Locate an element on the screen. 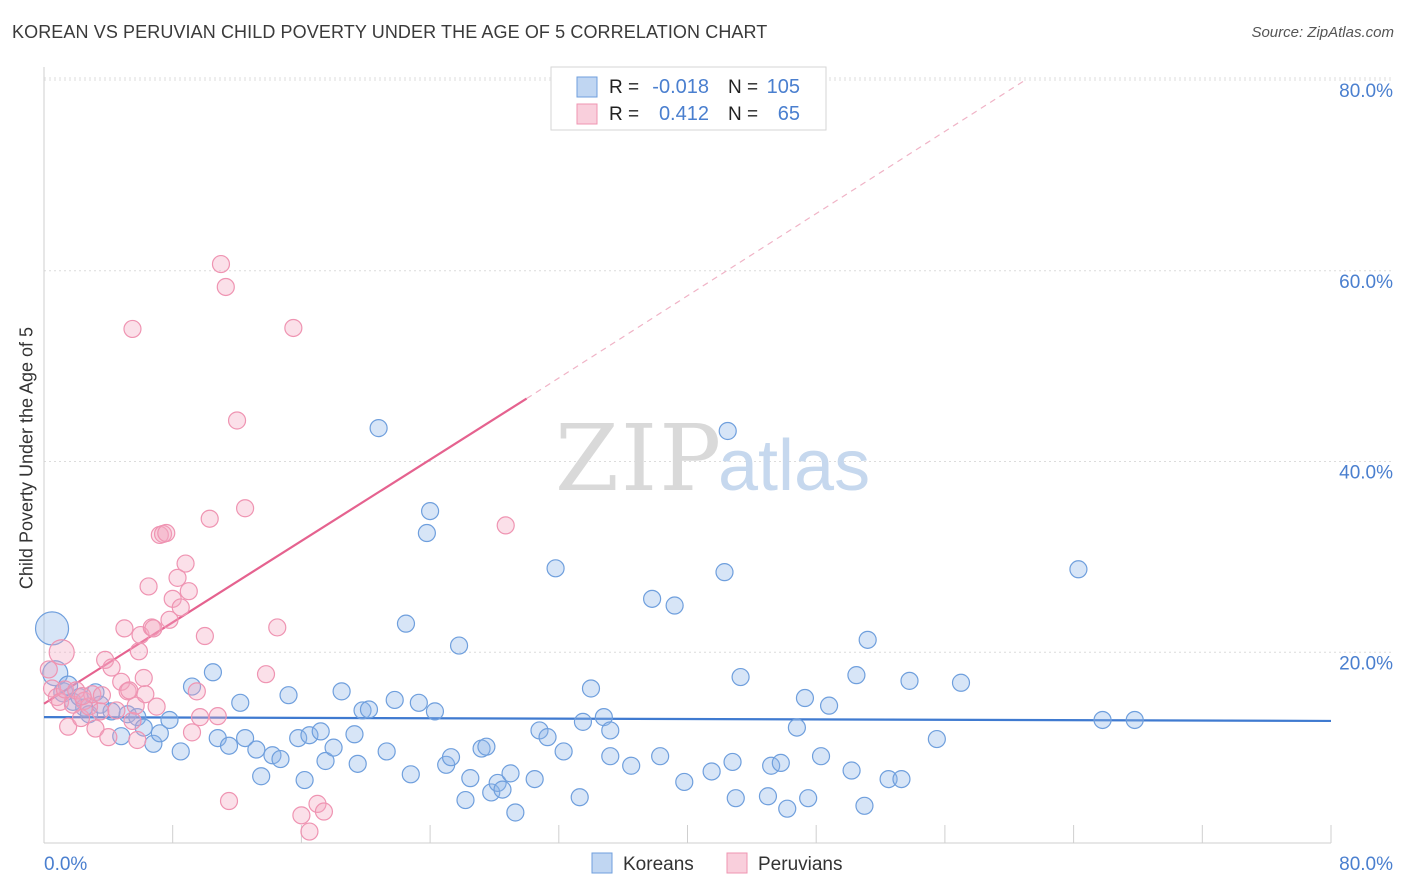  r-value: -0.018 is located at coordinates (680, 87).